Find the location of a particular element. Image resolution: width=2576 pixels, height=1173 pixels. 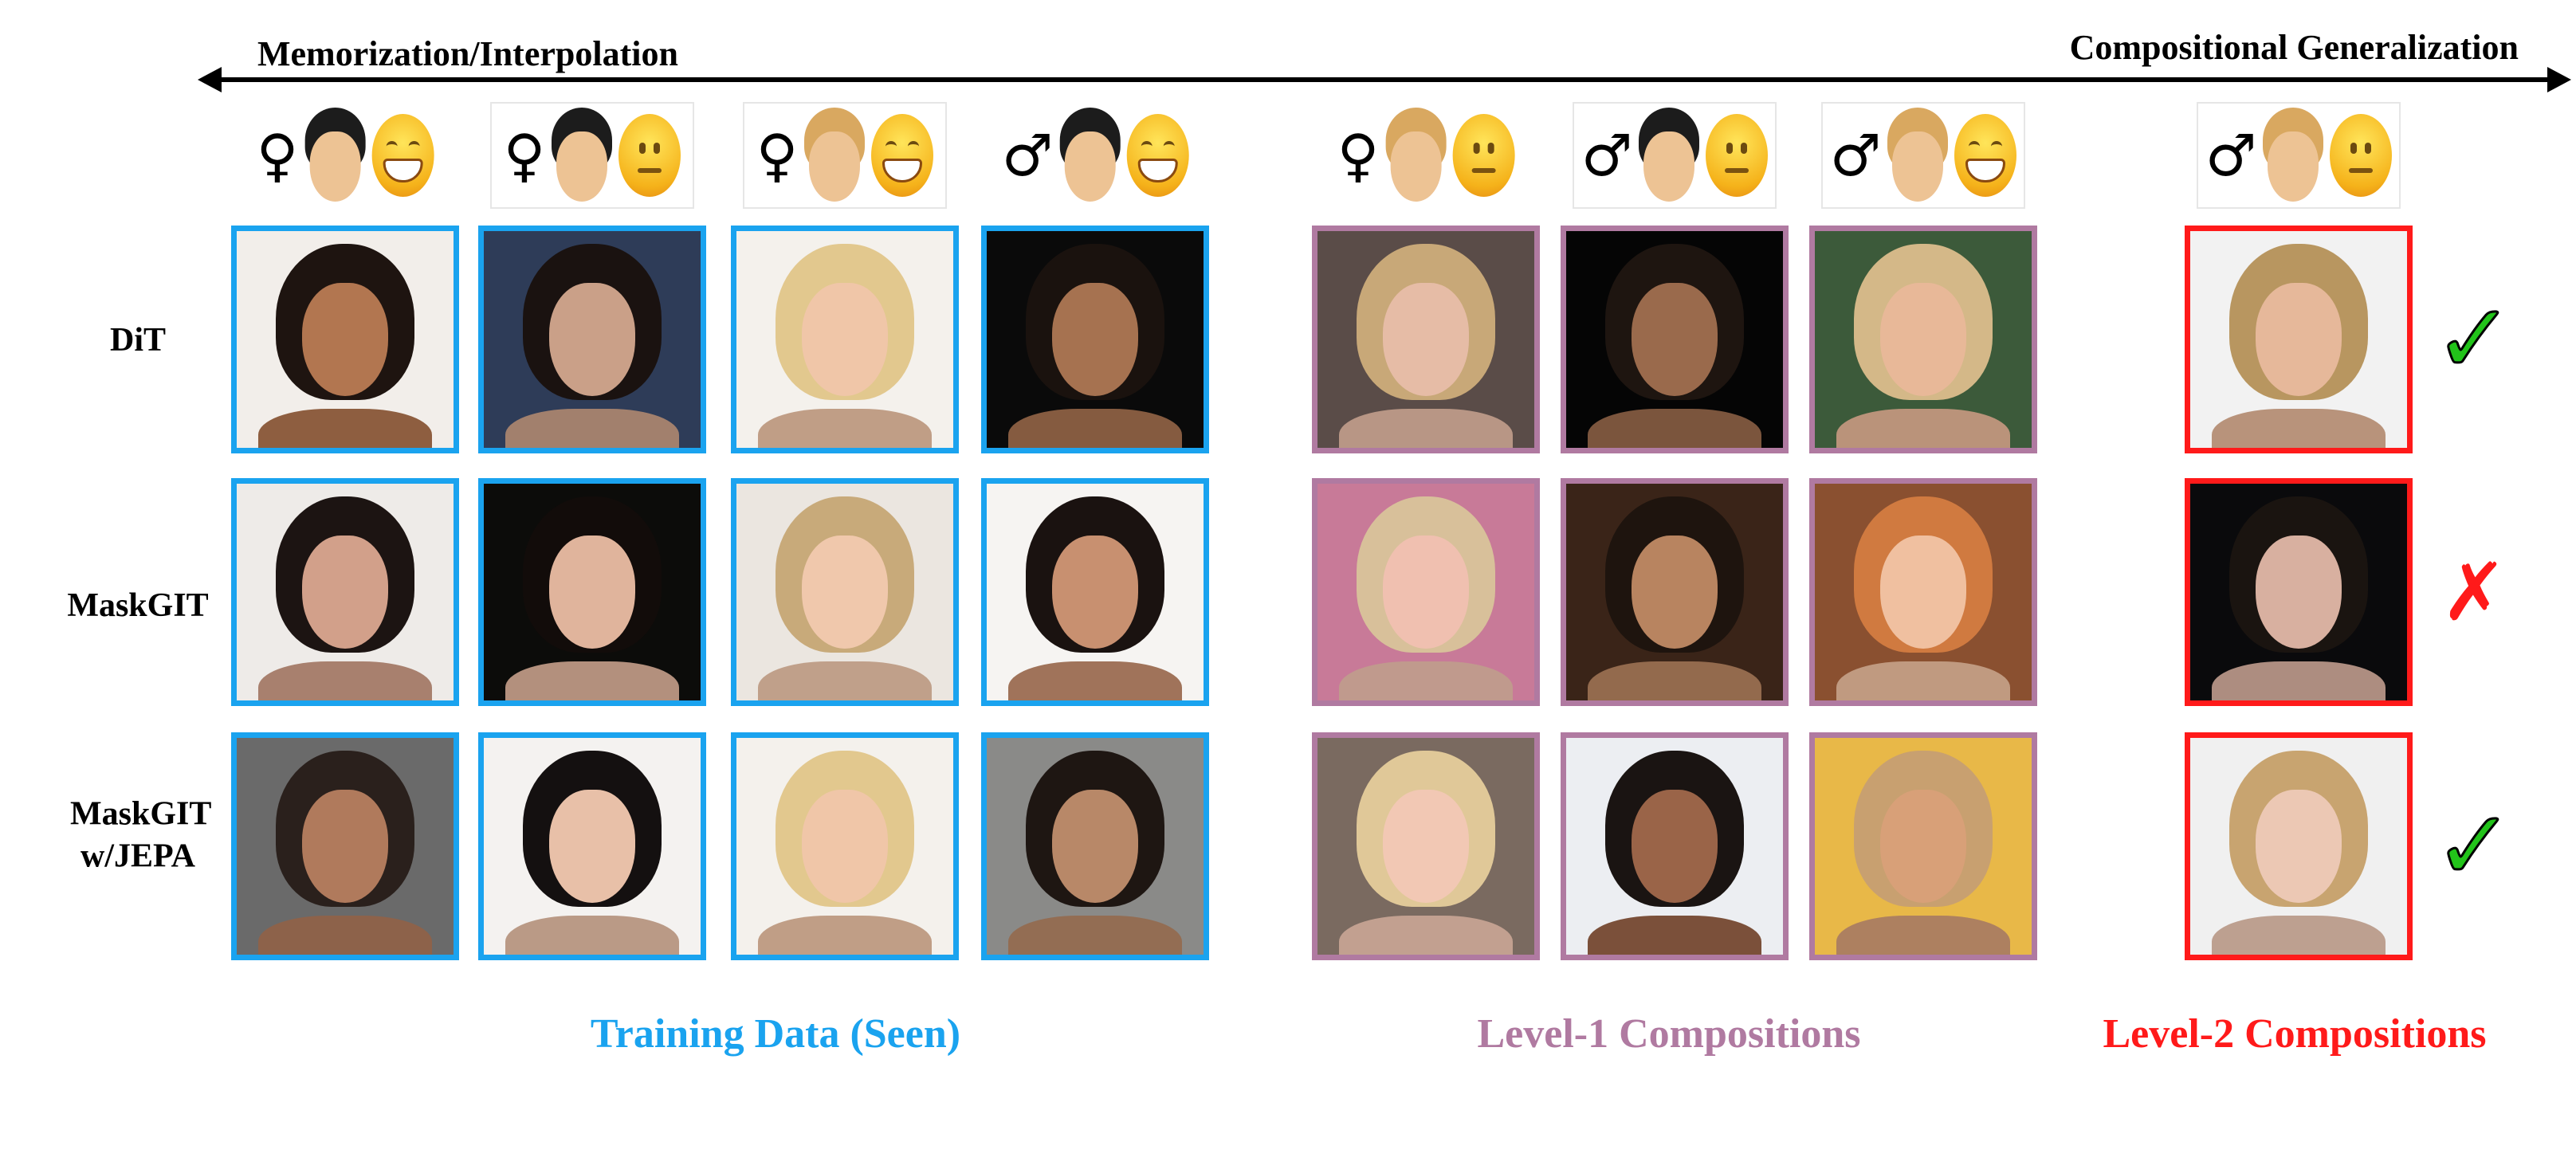

axis-right-label: Compositional Generalization is located at coordinates (2294, 47).